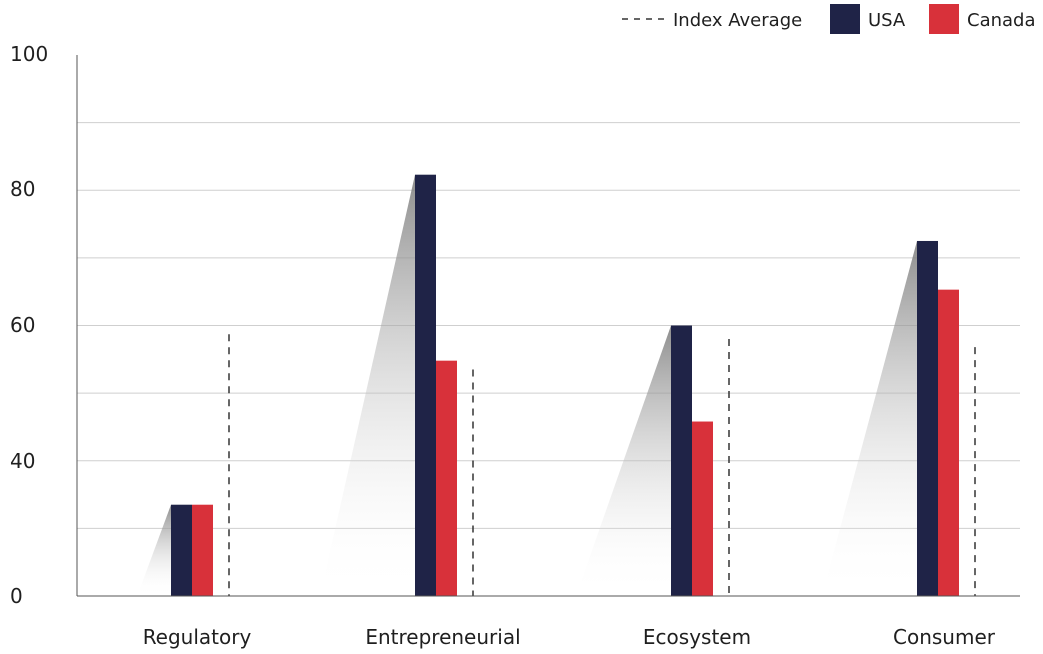  What do you see at coordinates (22, 325) in the screenshot?
I see `y-tick-label: 60` at bounding box center [22, 325].